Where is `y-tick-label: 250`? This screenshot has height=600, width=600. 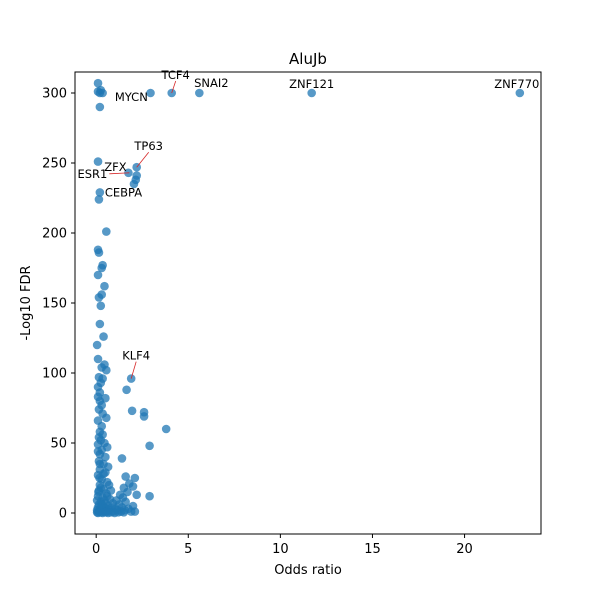
y-tick-label: 250 is located at coordinates (54, 164).